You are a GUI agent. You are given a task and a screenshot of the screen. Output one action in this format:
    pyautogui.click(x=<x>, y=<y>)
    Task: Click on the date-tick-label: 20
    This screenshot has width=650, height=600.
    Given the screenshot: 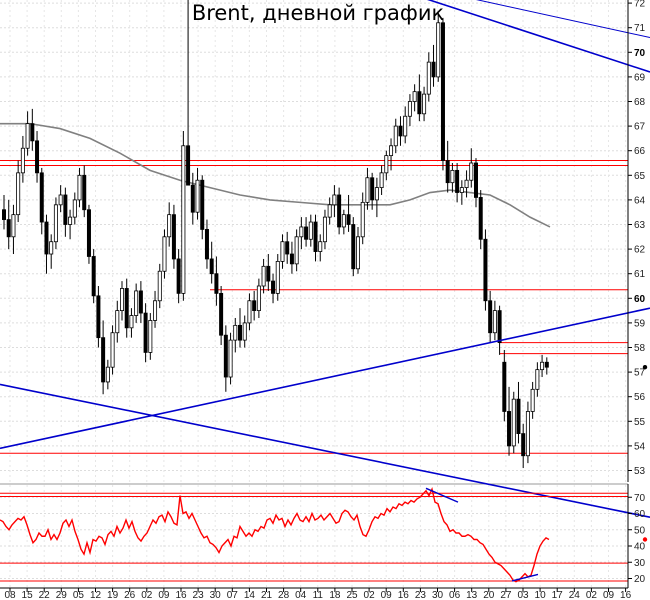 What is the action you would take?
    pyautogui.click(x=489, y=595)
    